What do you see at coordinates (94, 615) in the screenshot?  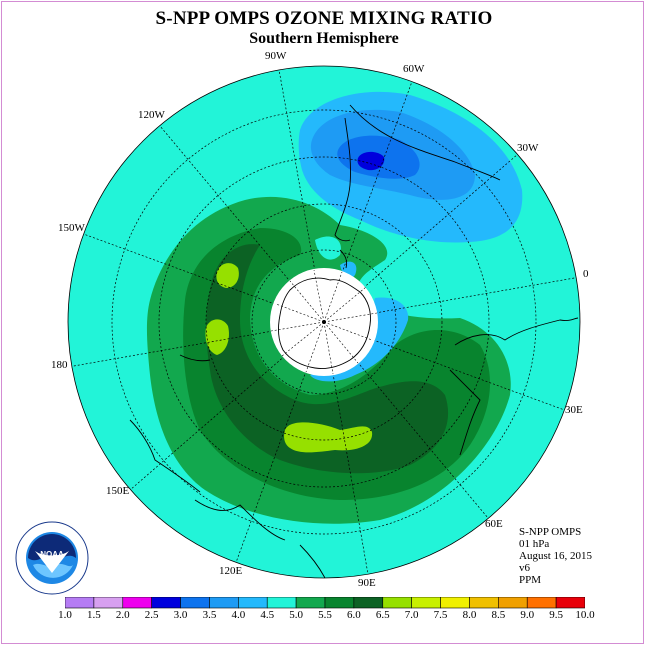 I see `colorbar-tick-label: 1.5` at bounding box center [94, 615].